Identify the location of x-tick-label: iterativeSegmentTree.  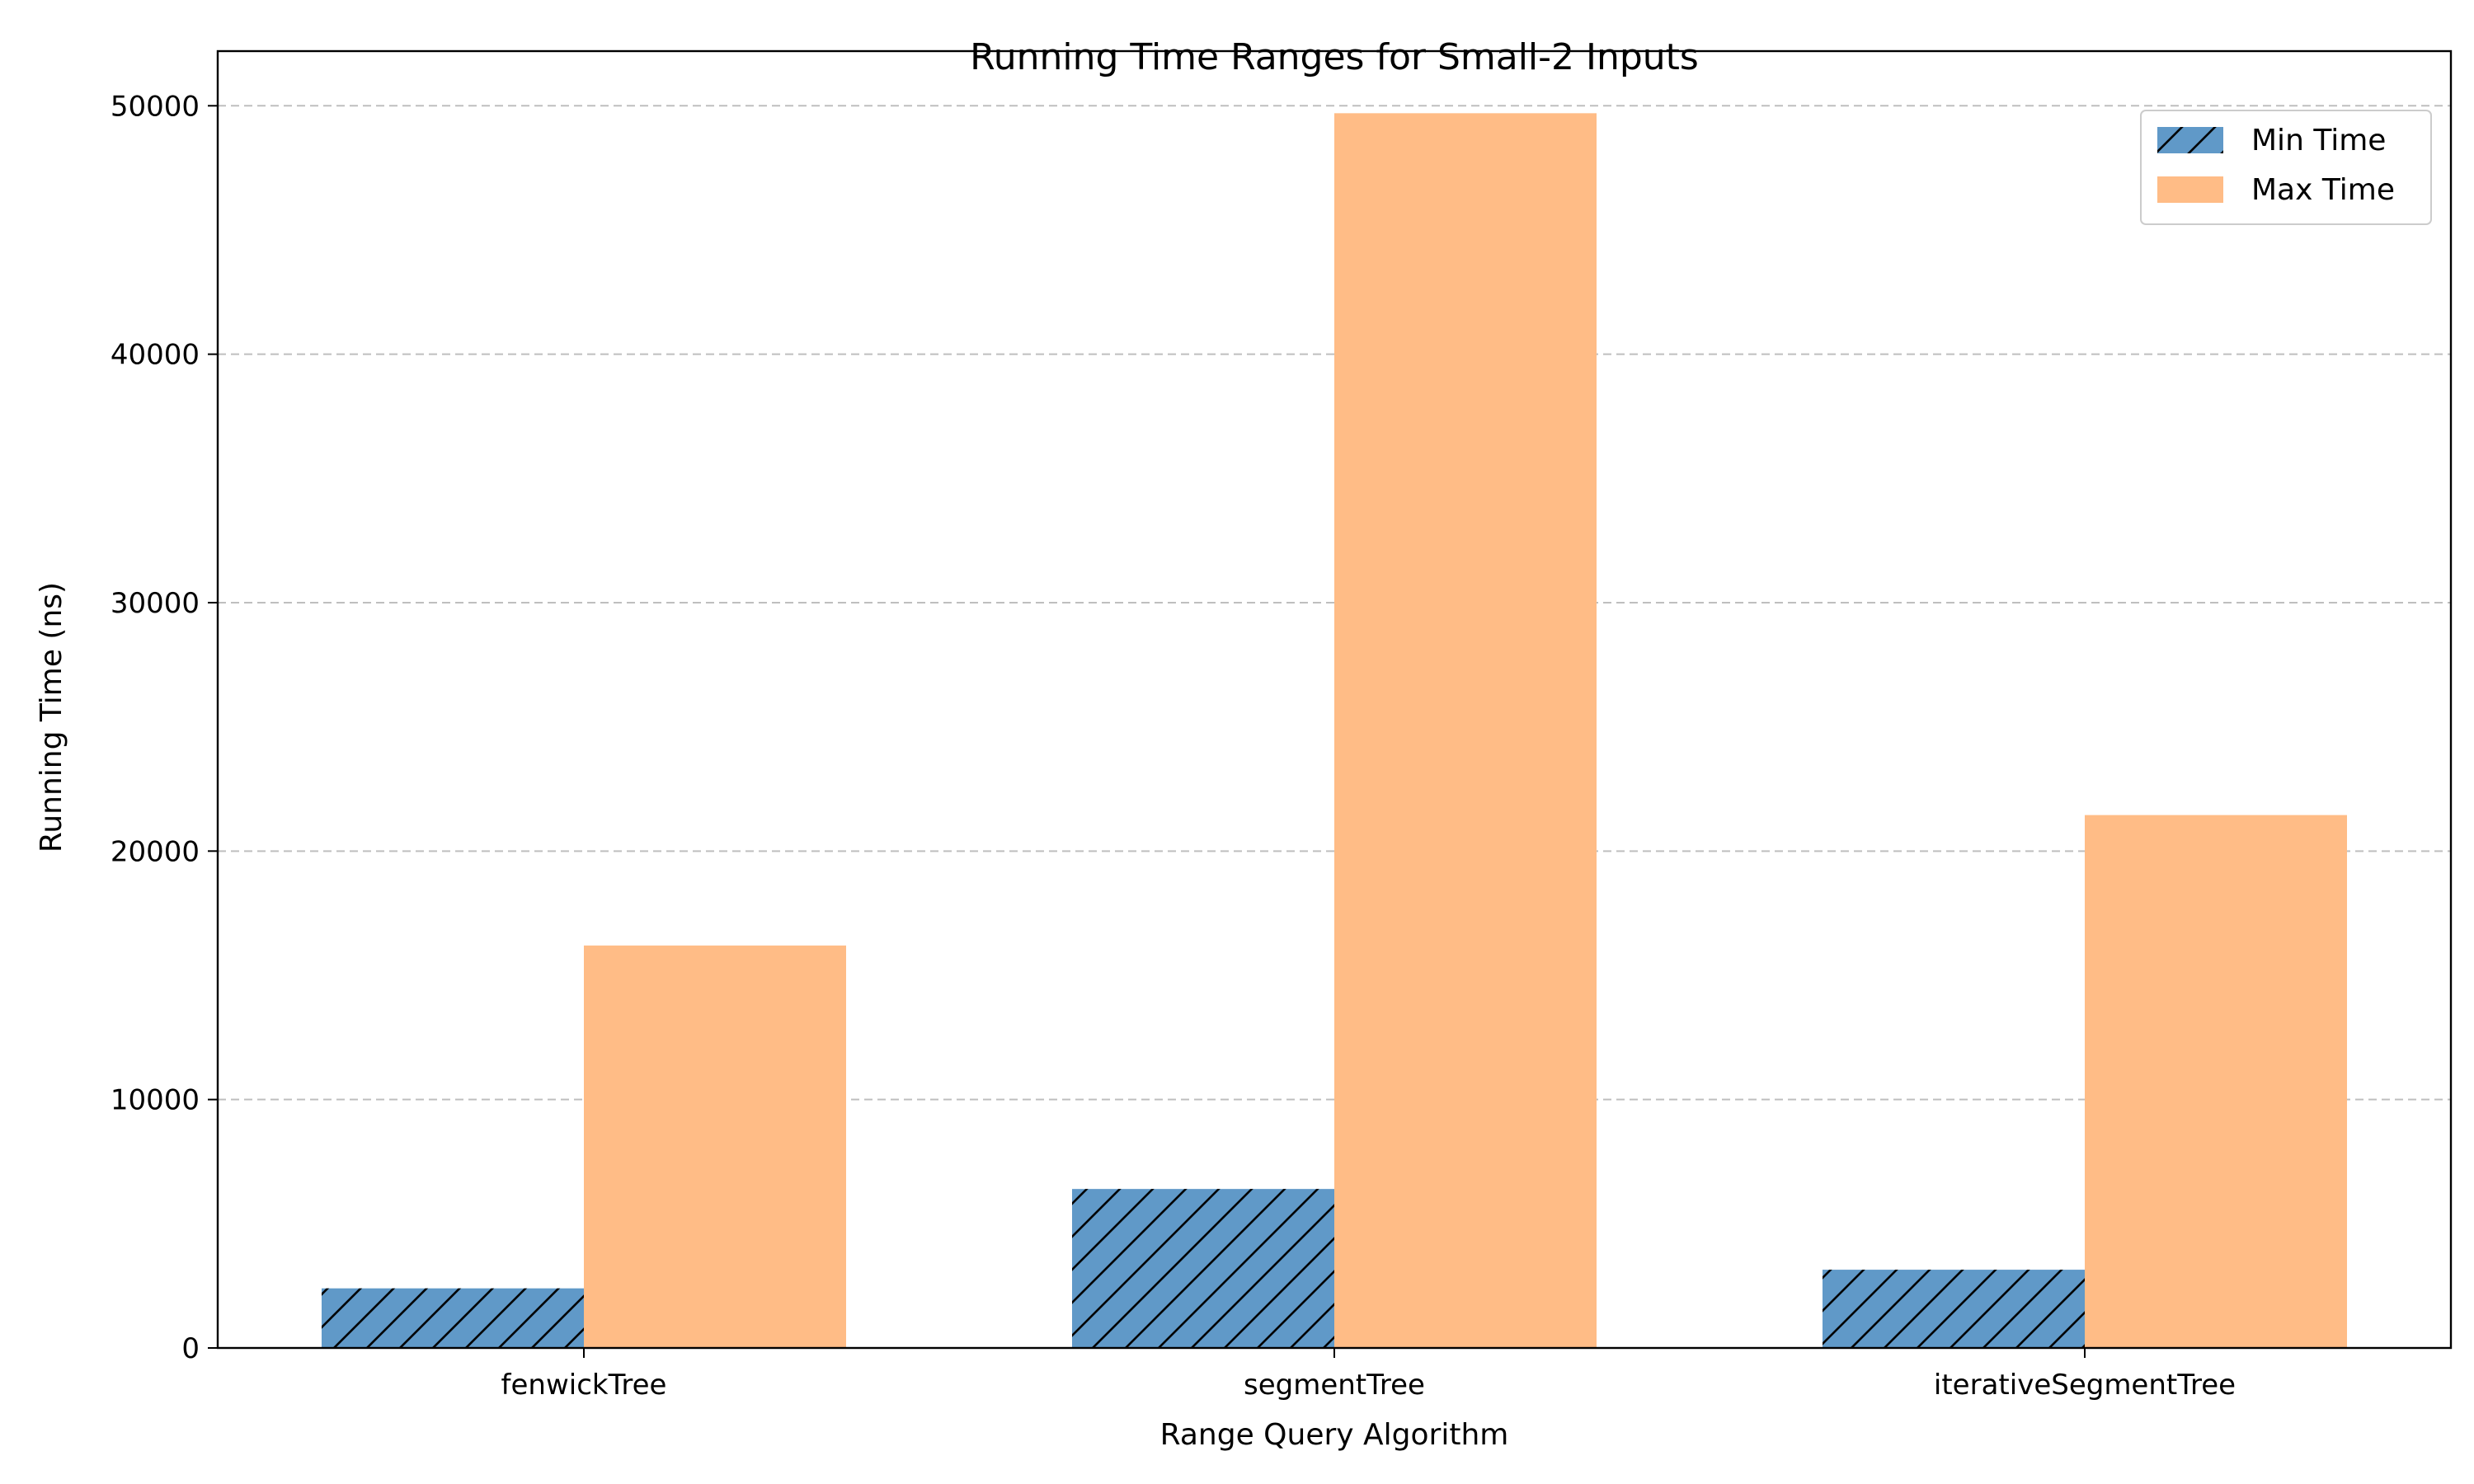
(2085, 1385).